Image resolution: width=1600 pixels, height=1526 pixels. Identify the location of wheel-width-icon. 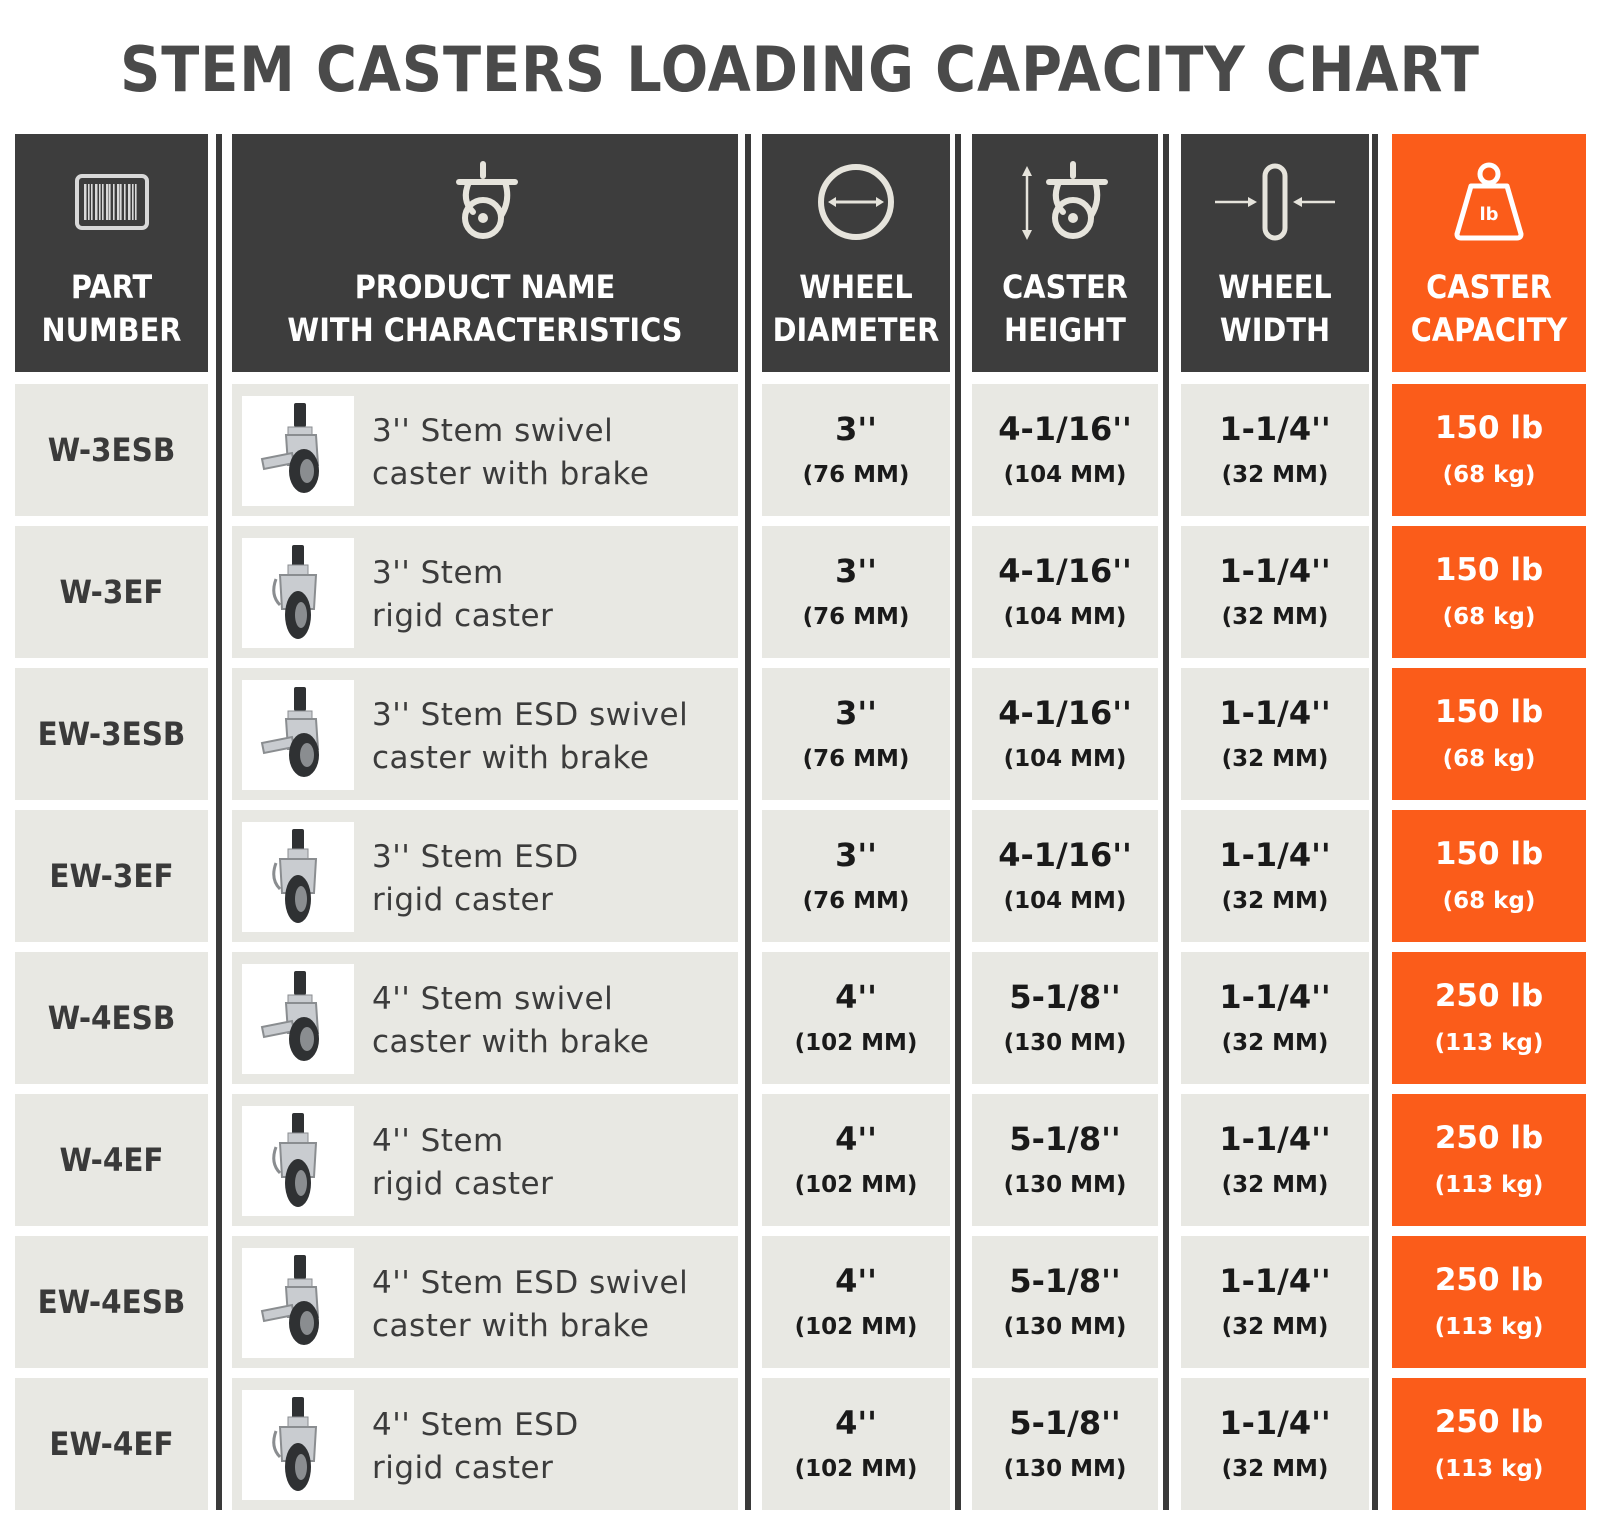
(1275, 204).